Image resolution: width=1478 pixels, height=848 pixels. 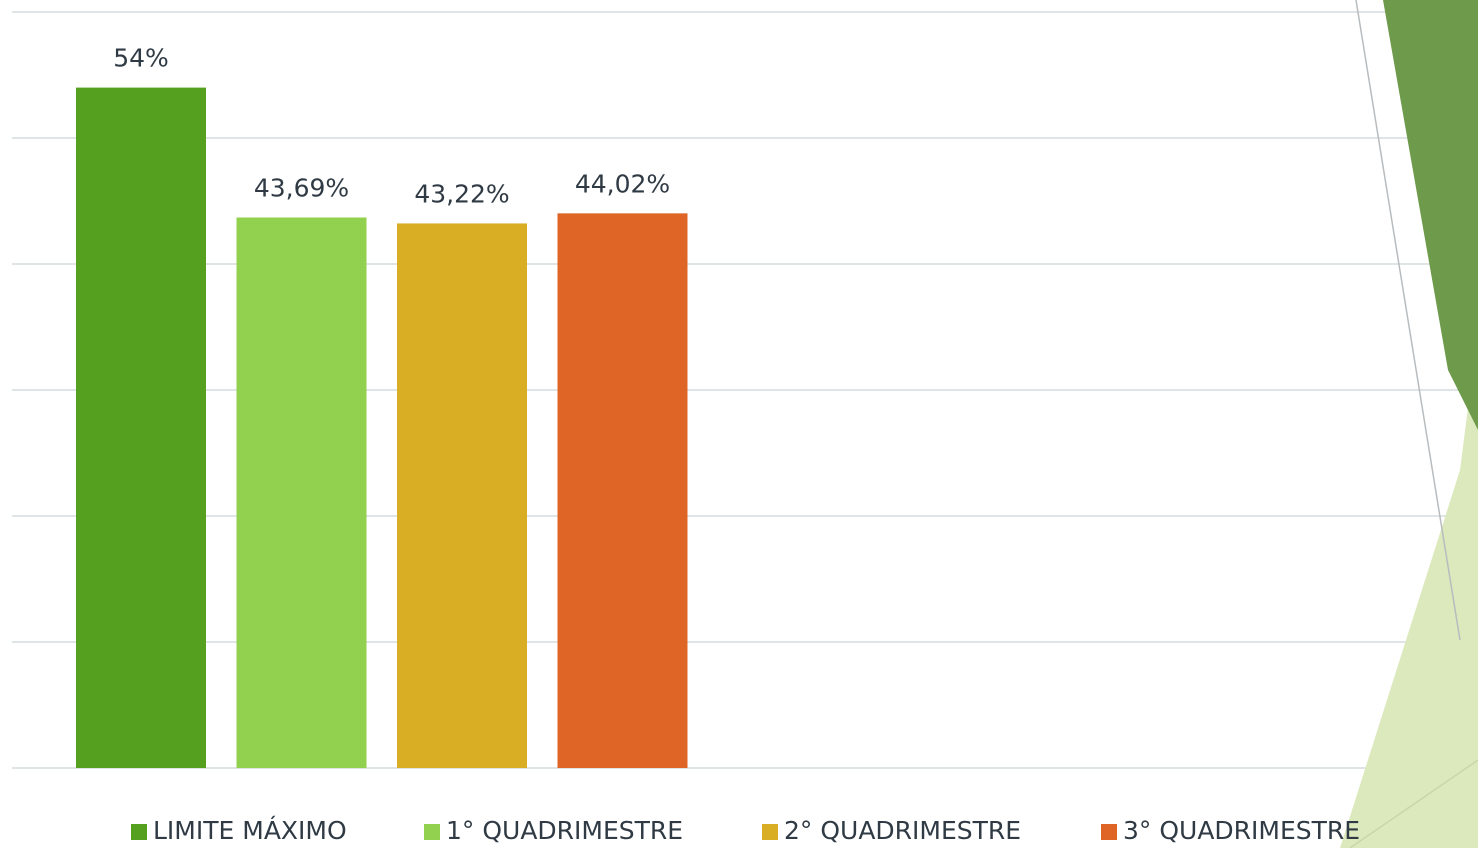 I want to click on data-label: 43,69%, so click(x=301, y=188).